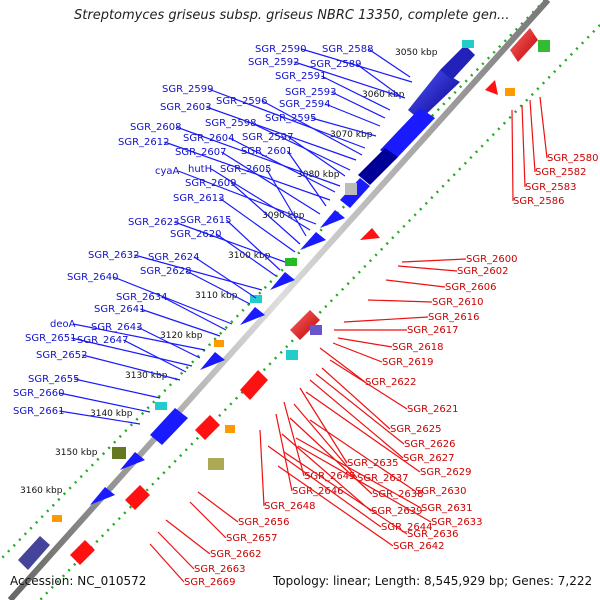 Image resolution: width=600 pixels, height=600 pixels. What do you see at coordinates (383, 95) in the screenshot?
I see `scale-tick-label: 3060 kbp` at bounding box center [383, 95].